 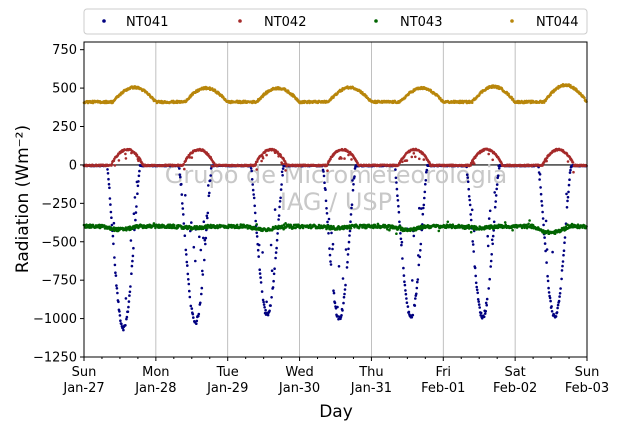 What do you see at coordinates (227, 372) in the screenshot?
I see `x-tick-label-day: Tue` at bounding box center [227, 372].